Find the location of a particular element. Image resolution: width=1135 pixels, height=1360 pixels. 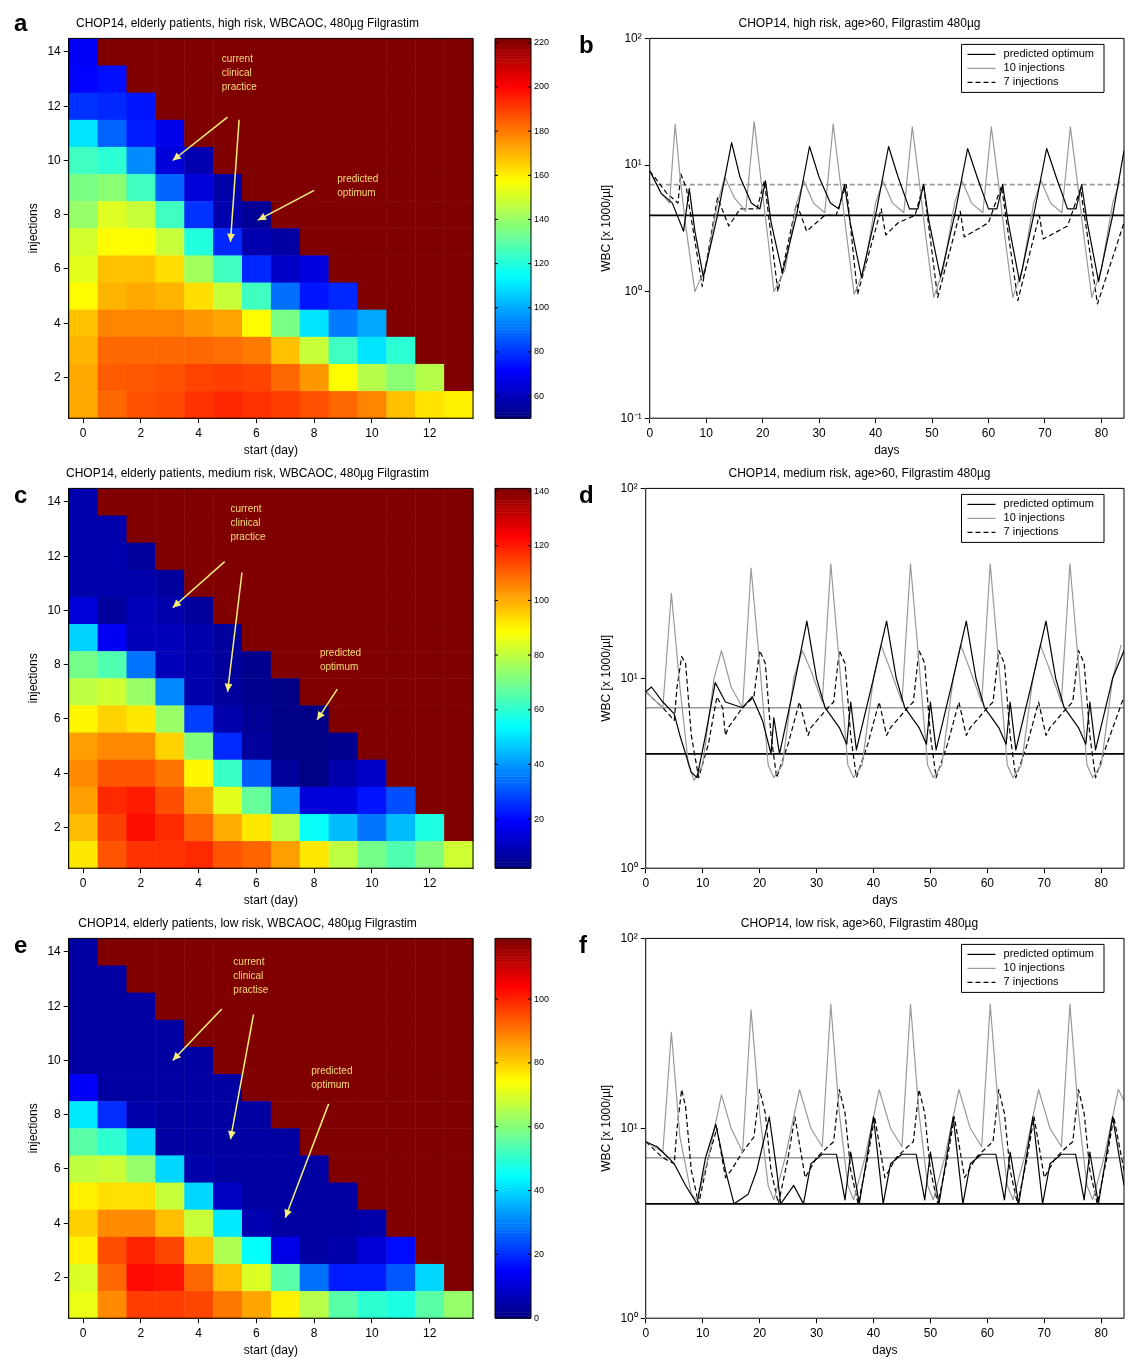

text: a is located at coordinates (21, 22).